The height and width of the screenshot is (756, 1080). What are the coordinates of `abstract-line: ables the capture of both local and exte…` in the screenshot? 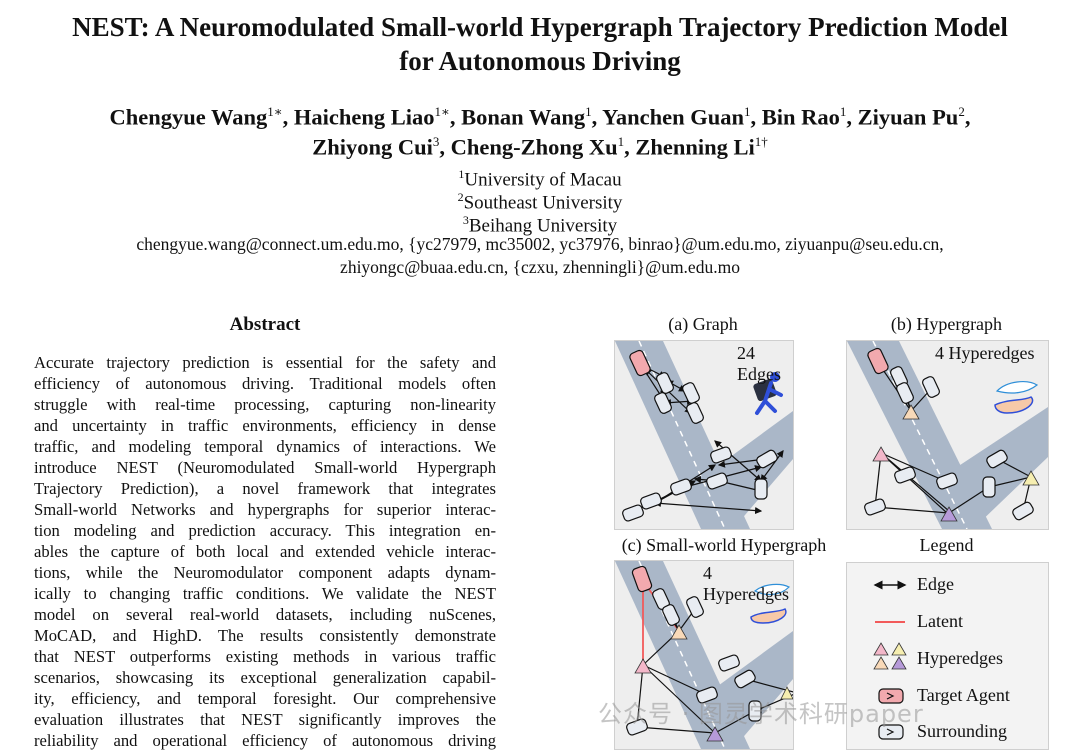 It's located at (265, 551).